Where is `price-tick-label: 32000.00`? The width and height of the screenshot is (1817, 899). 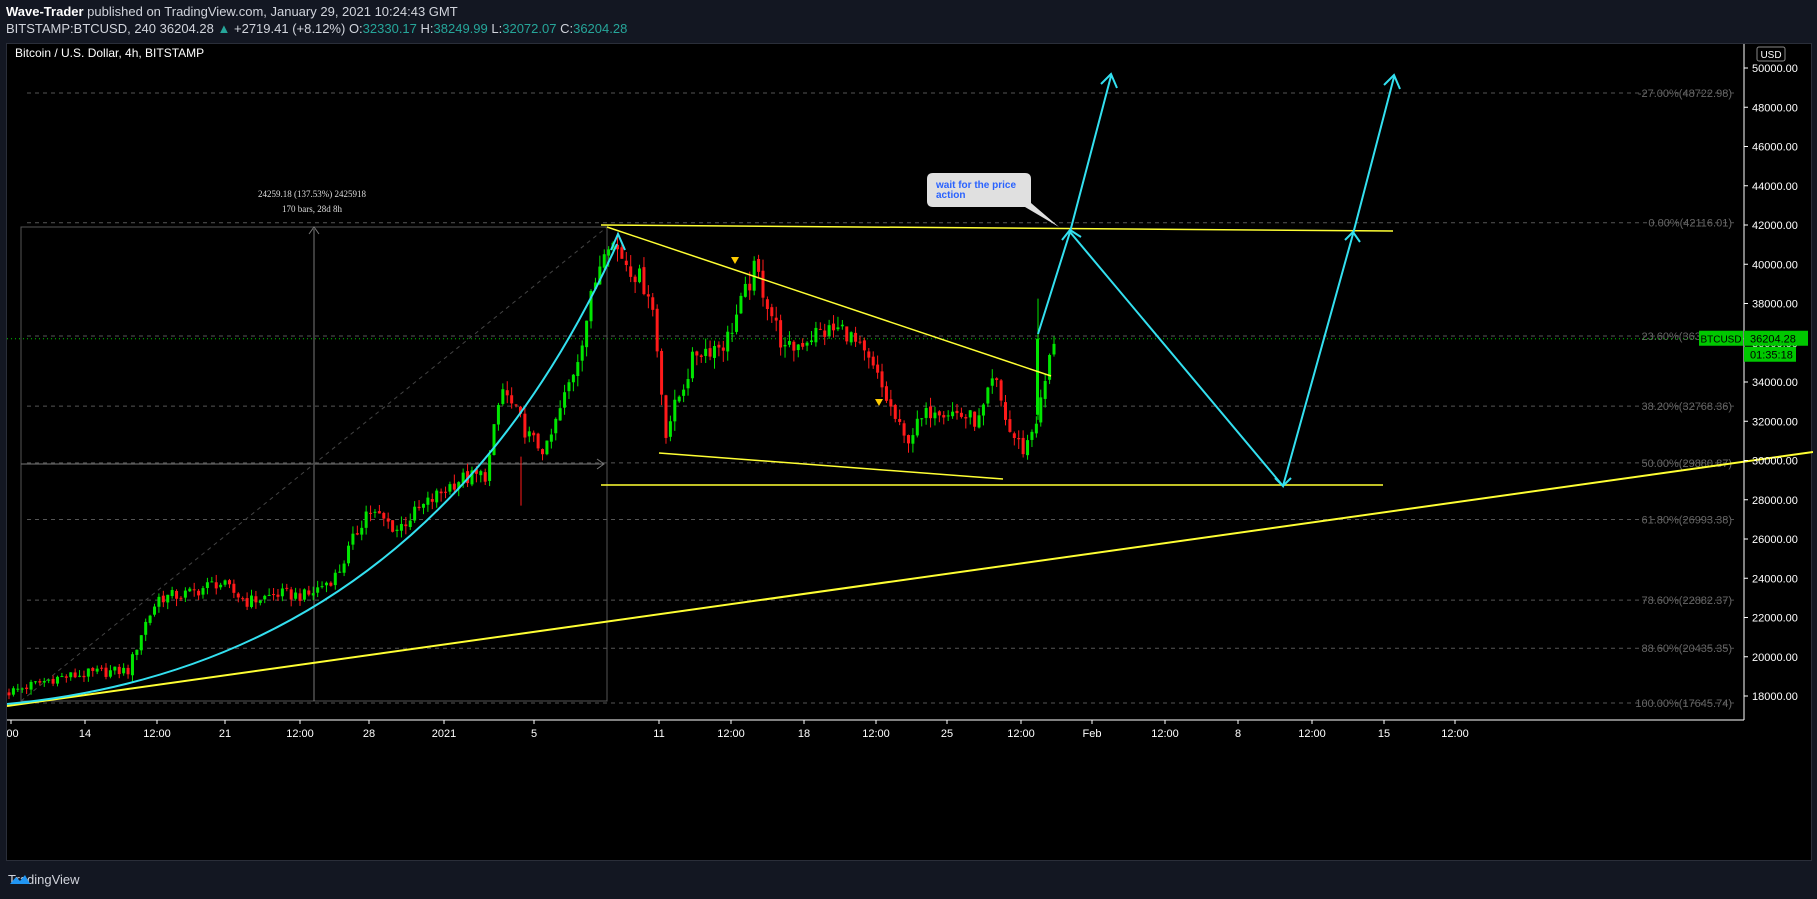 price-tick-label: 32000.00 is located at coordinates (1775, 422).